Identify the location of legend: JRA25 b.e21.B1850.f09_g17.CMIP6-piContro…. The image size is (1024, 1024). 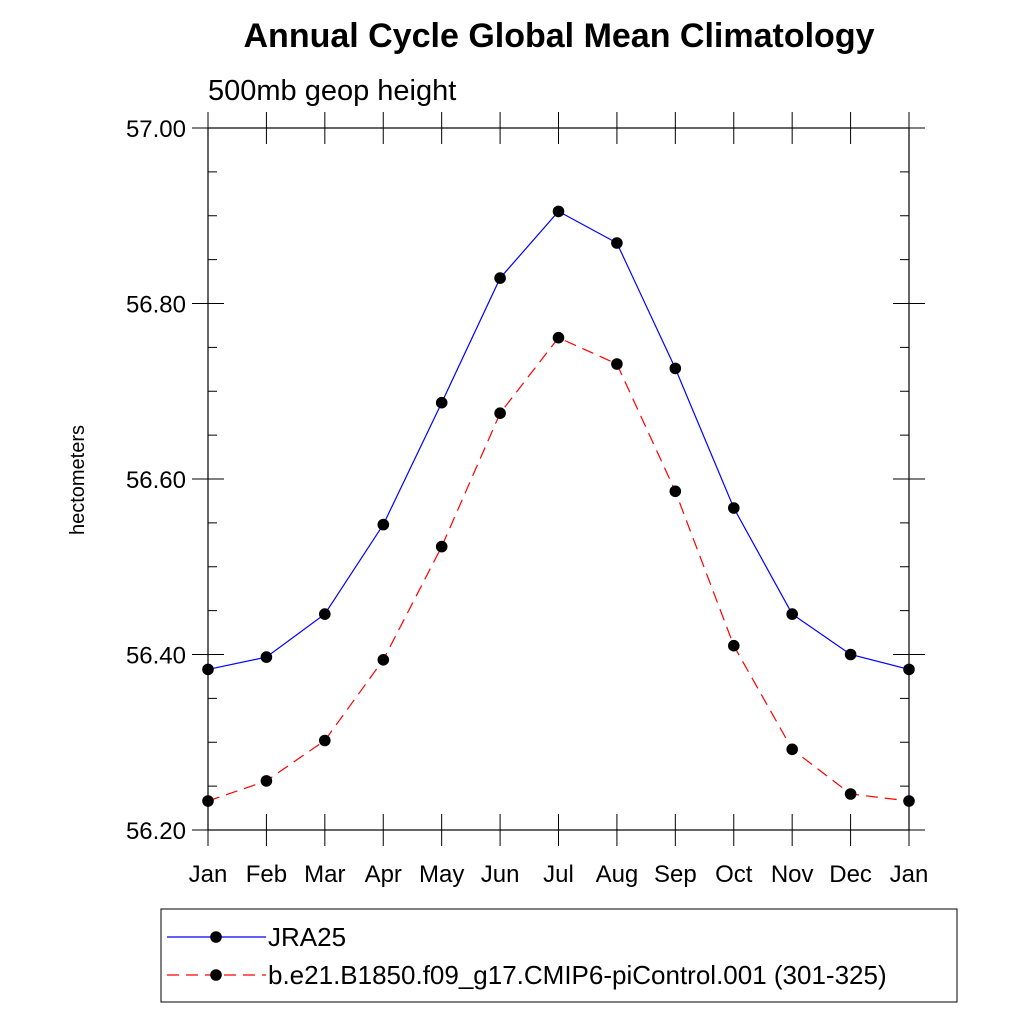
(559, 955).